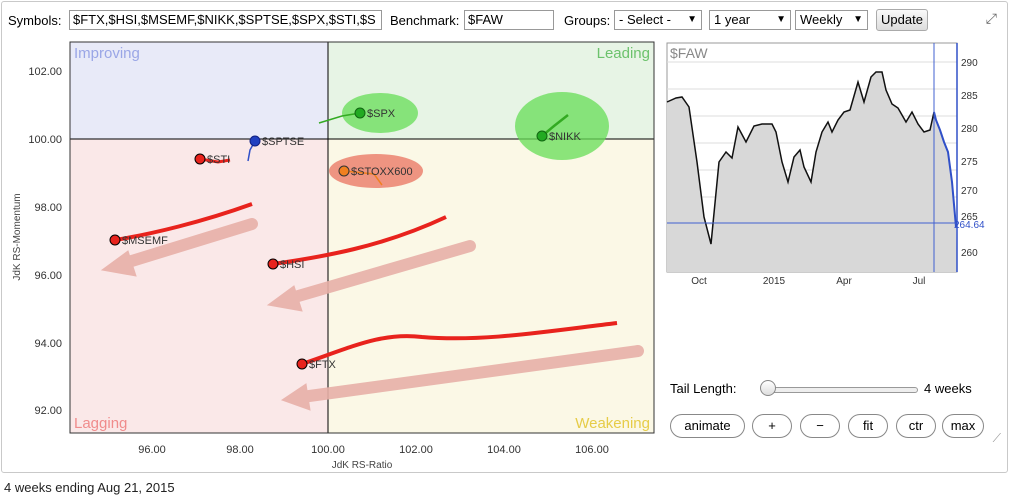 This screenshot has width=1011, height=495. What do you see at coordinates (969, 225) in the screenshot?
I see `benchmark-last-value: 264.64` at bounding box center [969, 225].